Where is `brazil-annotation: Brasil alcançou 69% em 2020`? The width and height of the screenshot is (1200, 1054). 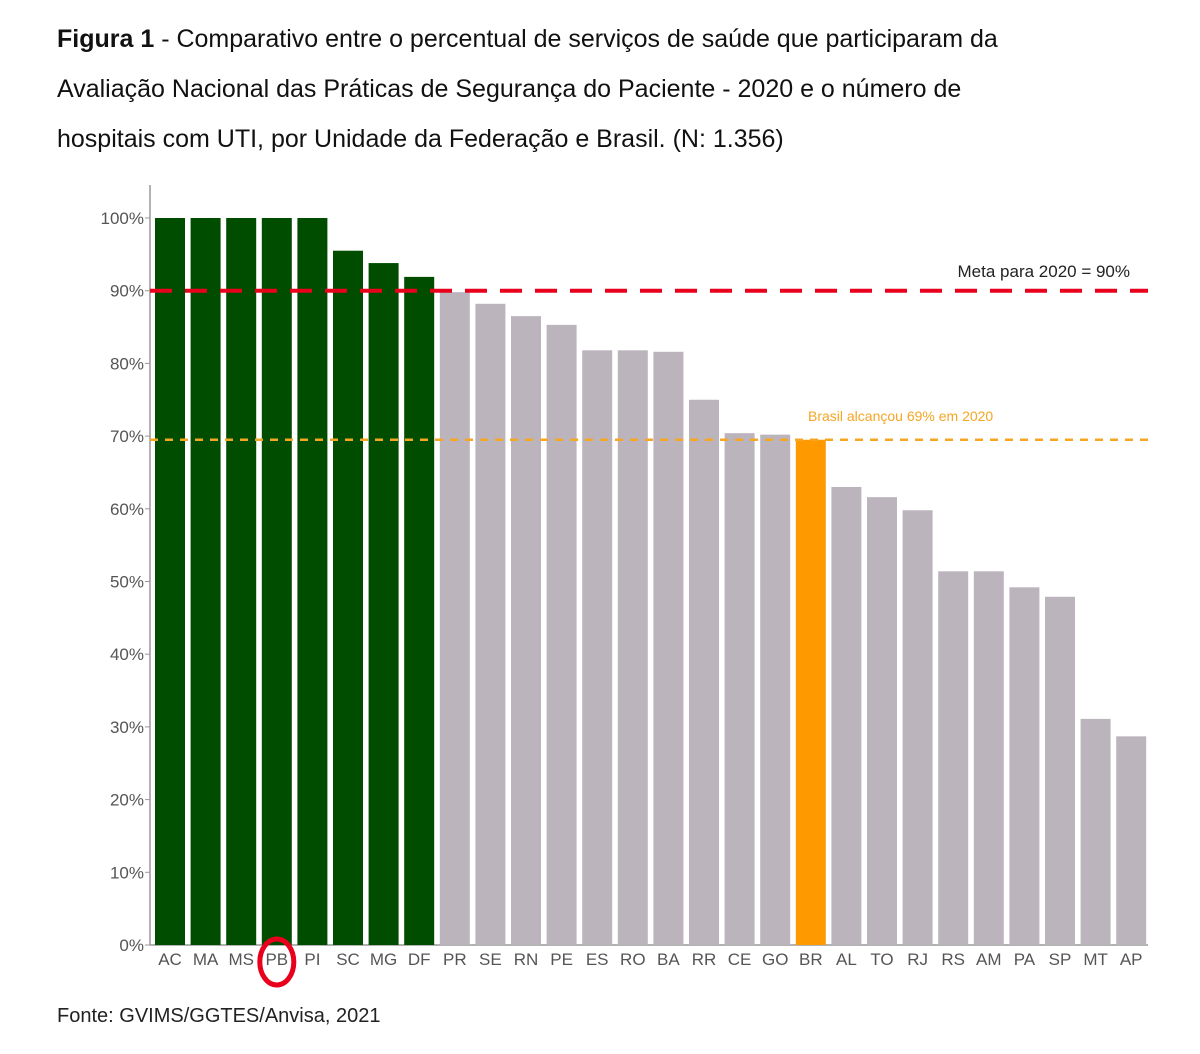
brazil-annotation: Brasil alcançou 69% em 2020 is located at coordinates (900, 416).